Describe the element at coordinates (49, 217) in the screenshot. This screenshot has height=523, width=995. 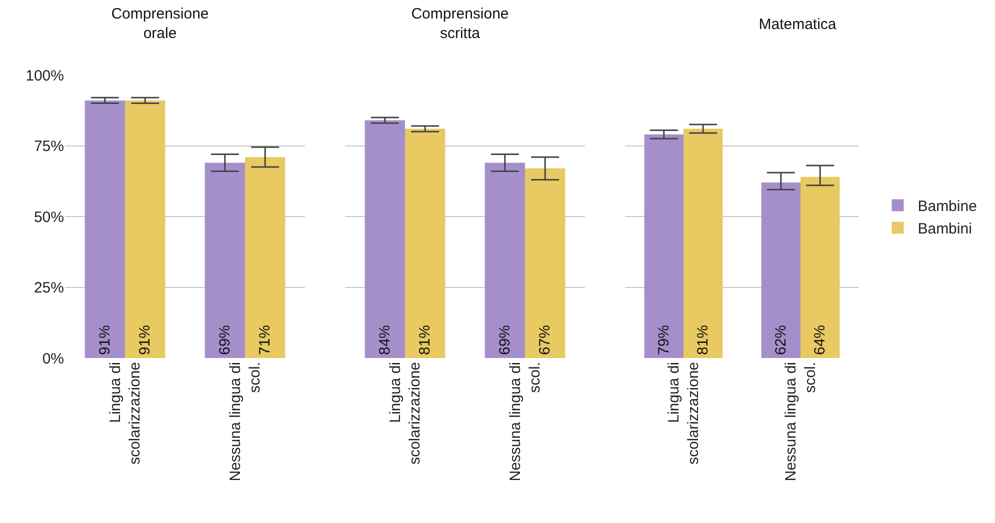
I see `y-tick-label: 50%` at that location.